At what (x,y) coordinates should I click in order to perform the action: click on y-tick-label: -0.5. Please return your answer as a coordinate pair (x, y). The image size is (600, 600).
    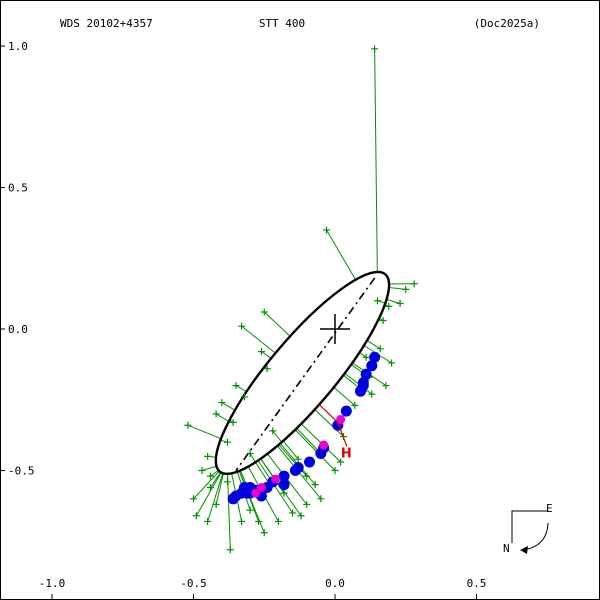
    Looking at the image, I should click on (21, 471).